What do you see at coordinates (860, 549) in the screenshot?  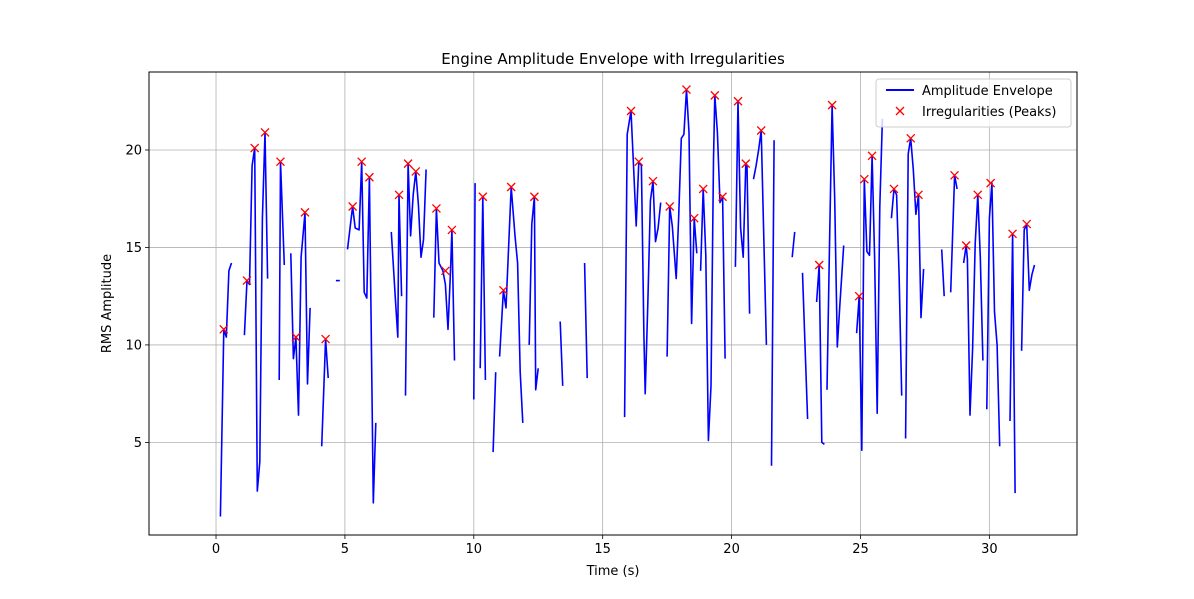 I see `x-tick-label: 25` at bounding box center [860, 549].